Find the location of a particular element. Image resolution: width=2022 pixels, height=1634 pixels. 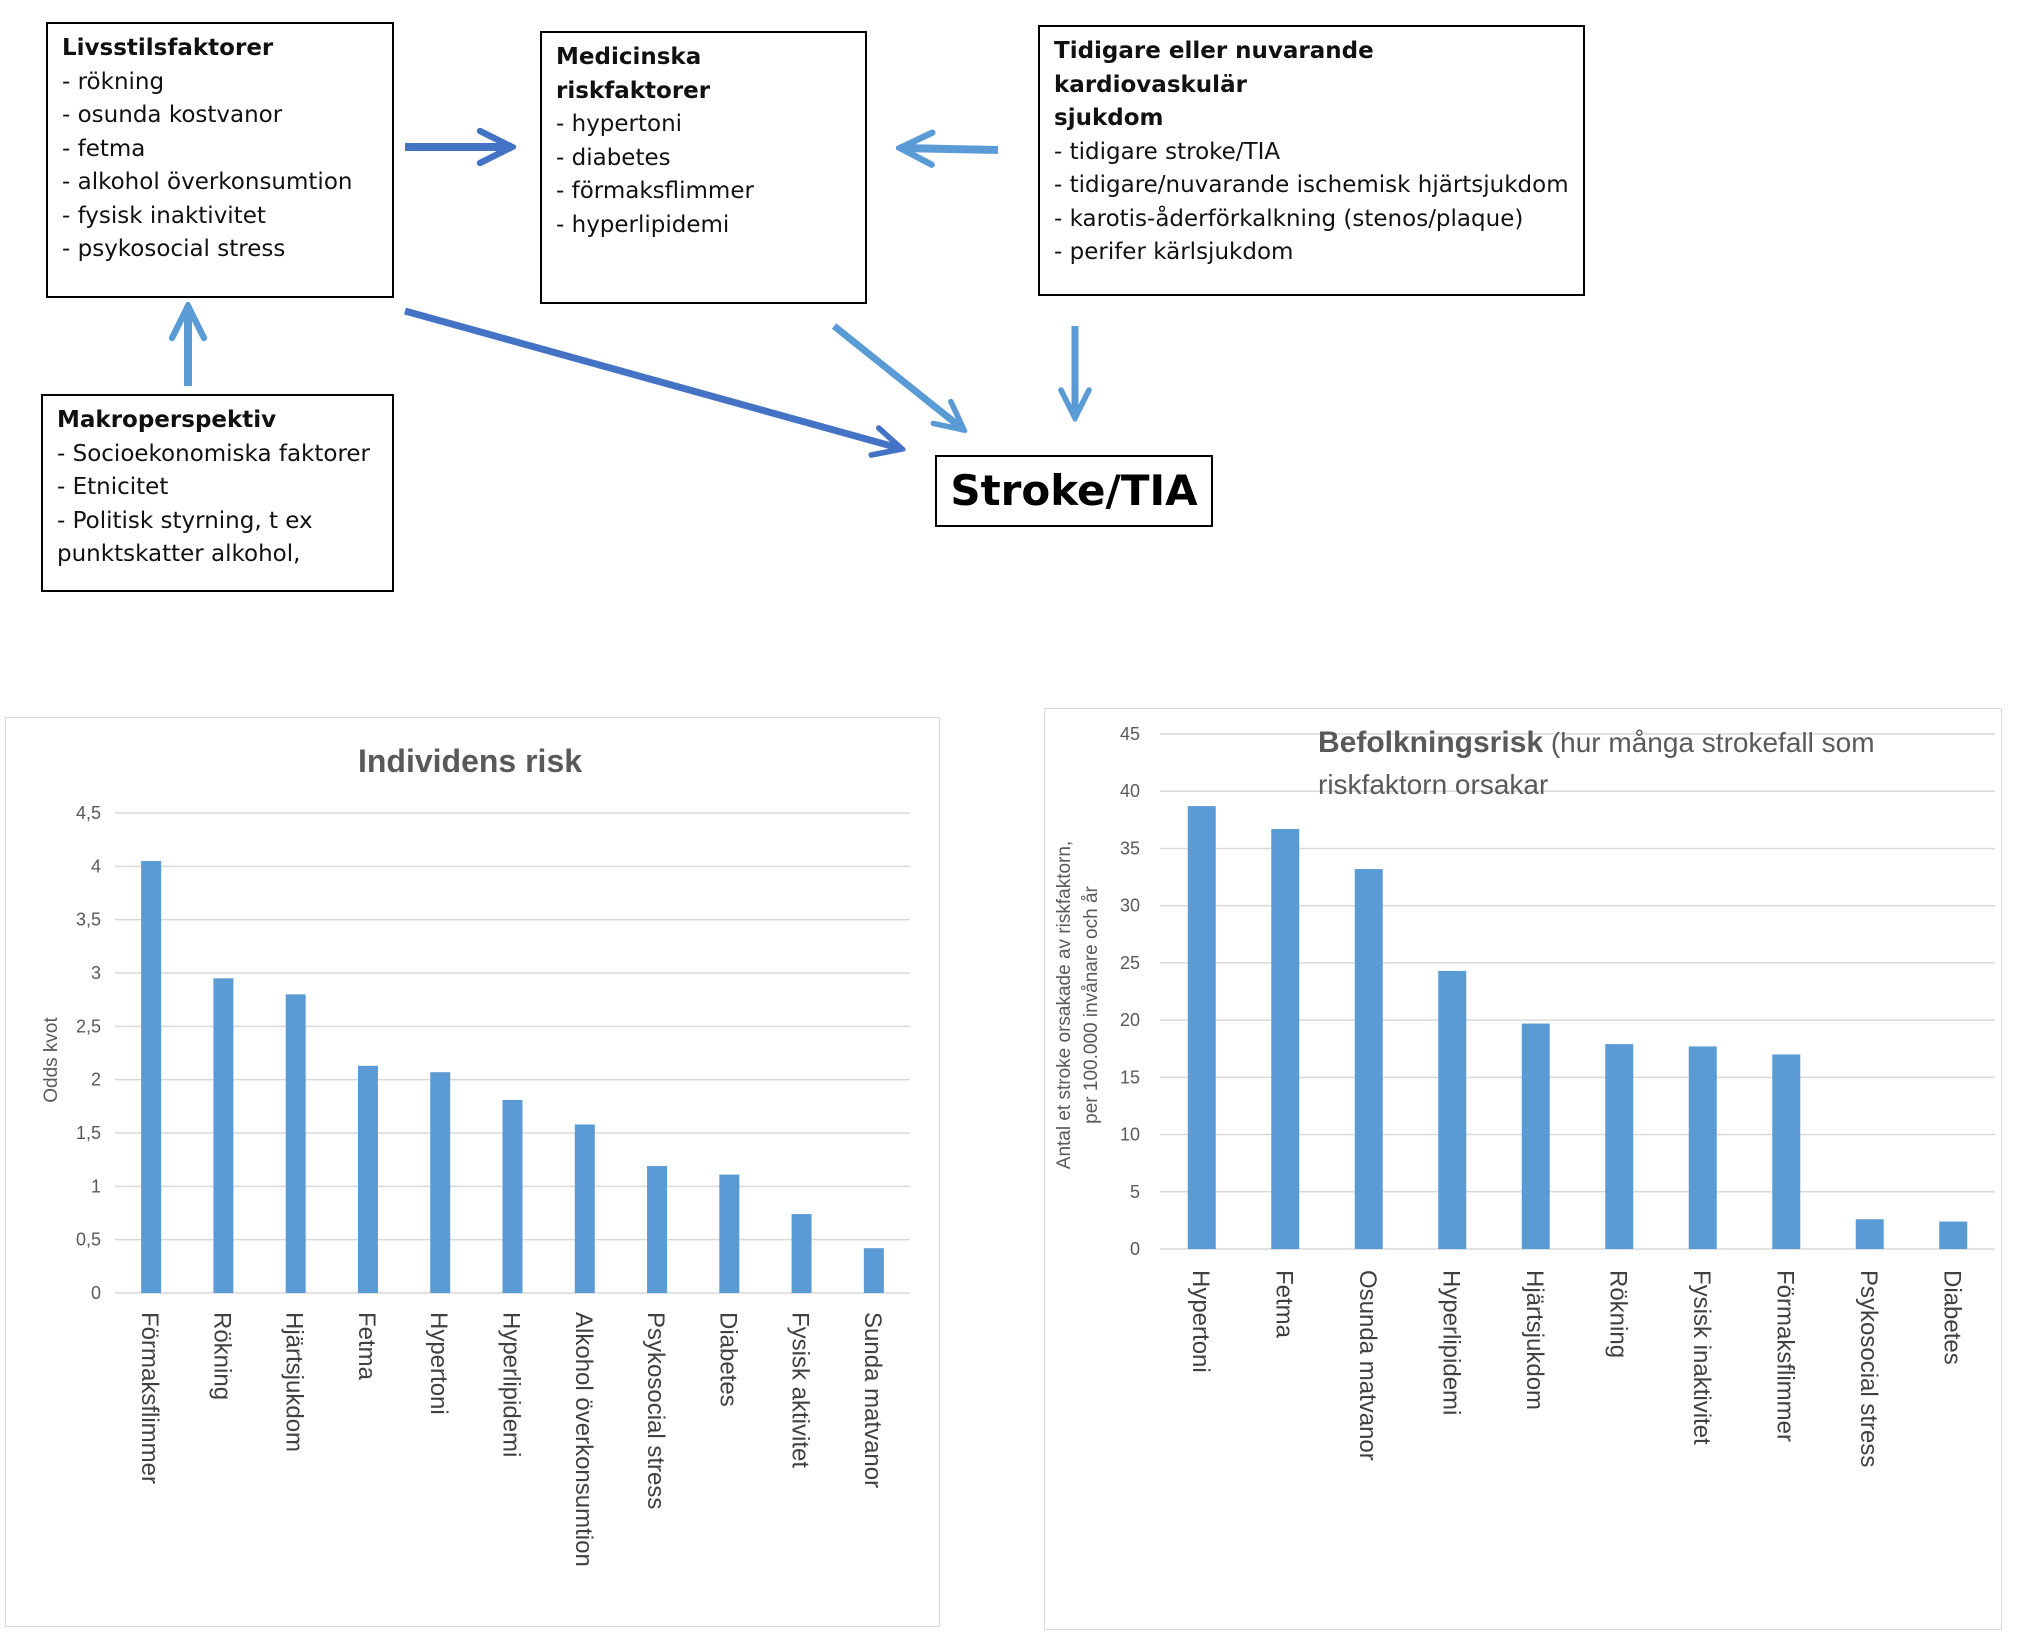

y-tick-label: 25 is located at coordinates (1130, 963).